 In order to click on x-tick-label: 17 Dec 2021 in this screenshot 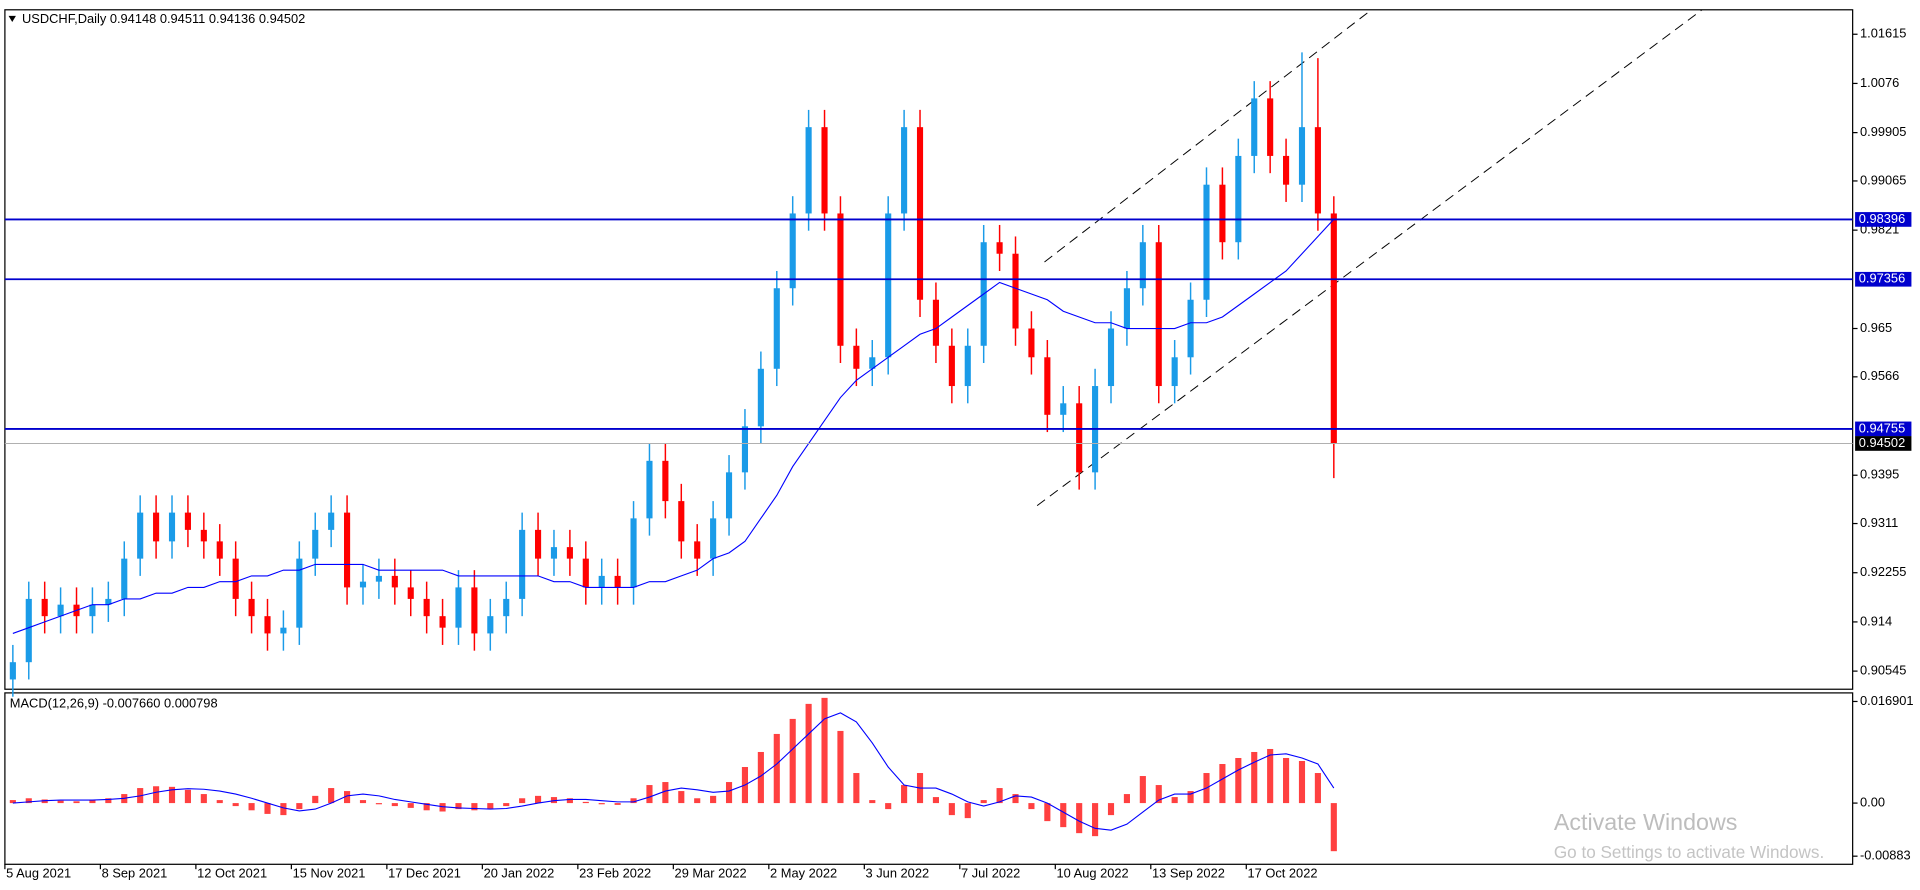, I will do `click(424, 872)`.